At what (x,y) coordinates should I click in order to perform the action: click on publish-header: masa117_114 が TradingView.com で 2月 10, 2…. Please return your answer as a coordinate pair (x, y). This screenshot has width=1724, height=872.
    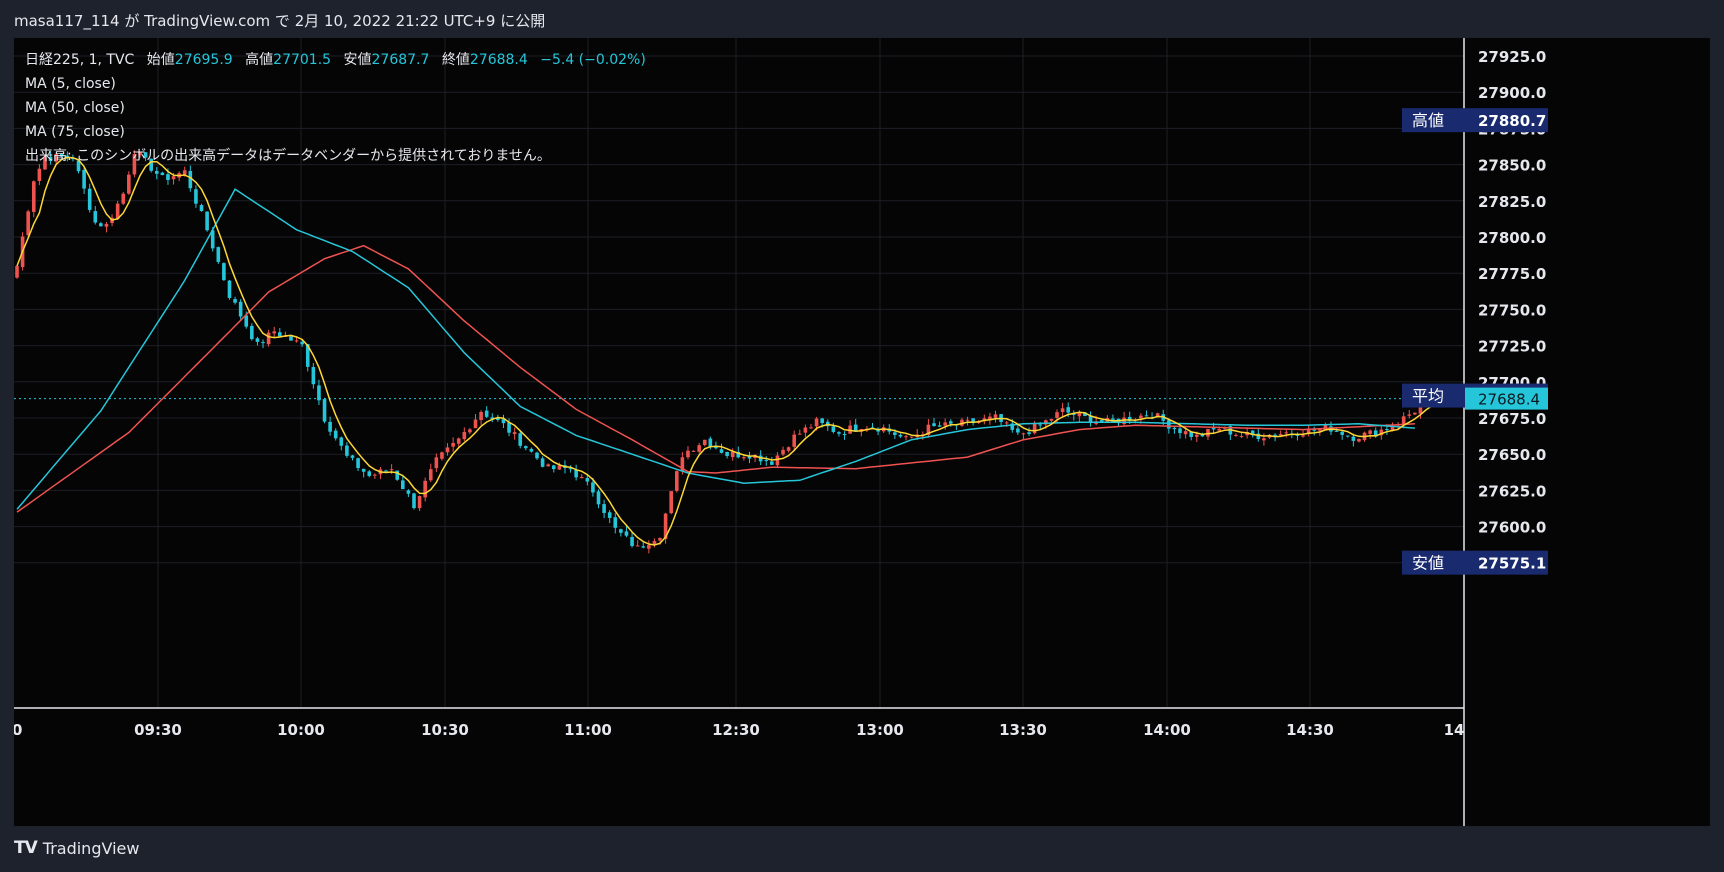
    Looking at the image, I should click on (862, 19).